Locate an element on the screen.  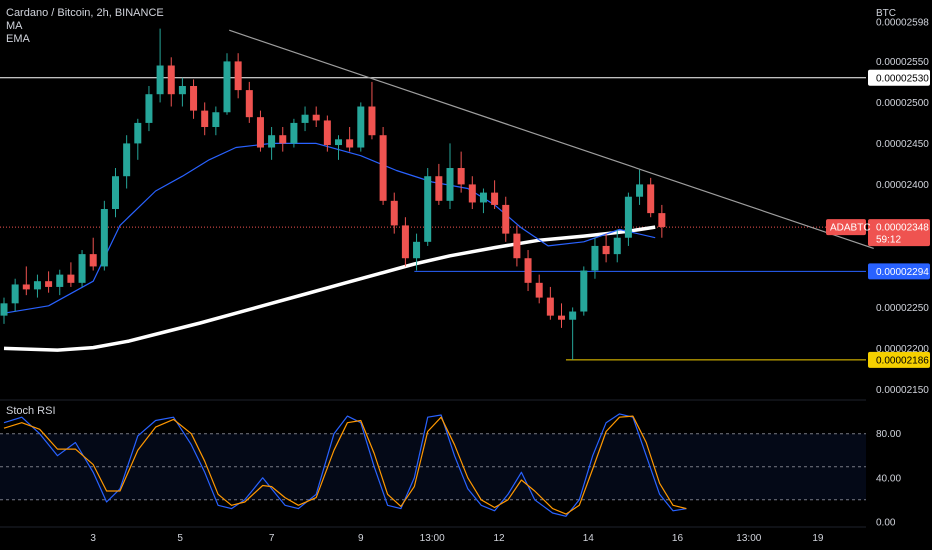
low-price-tag: 0.00002186 is located at coordinates (902, 360).